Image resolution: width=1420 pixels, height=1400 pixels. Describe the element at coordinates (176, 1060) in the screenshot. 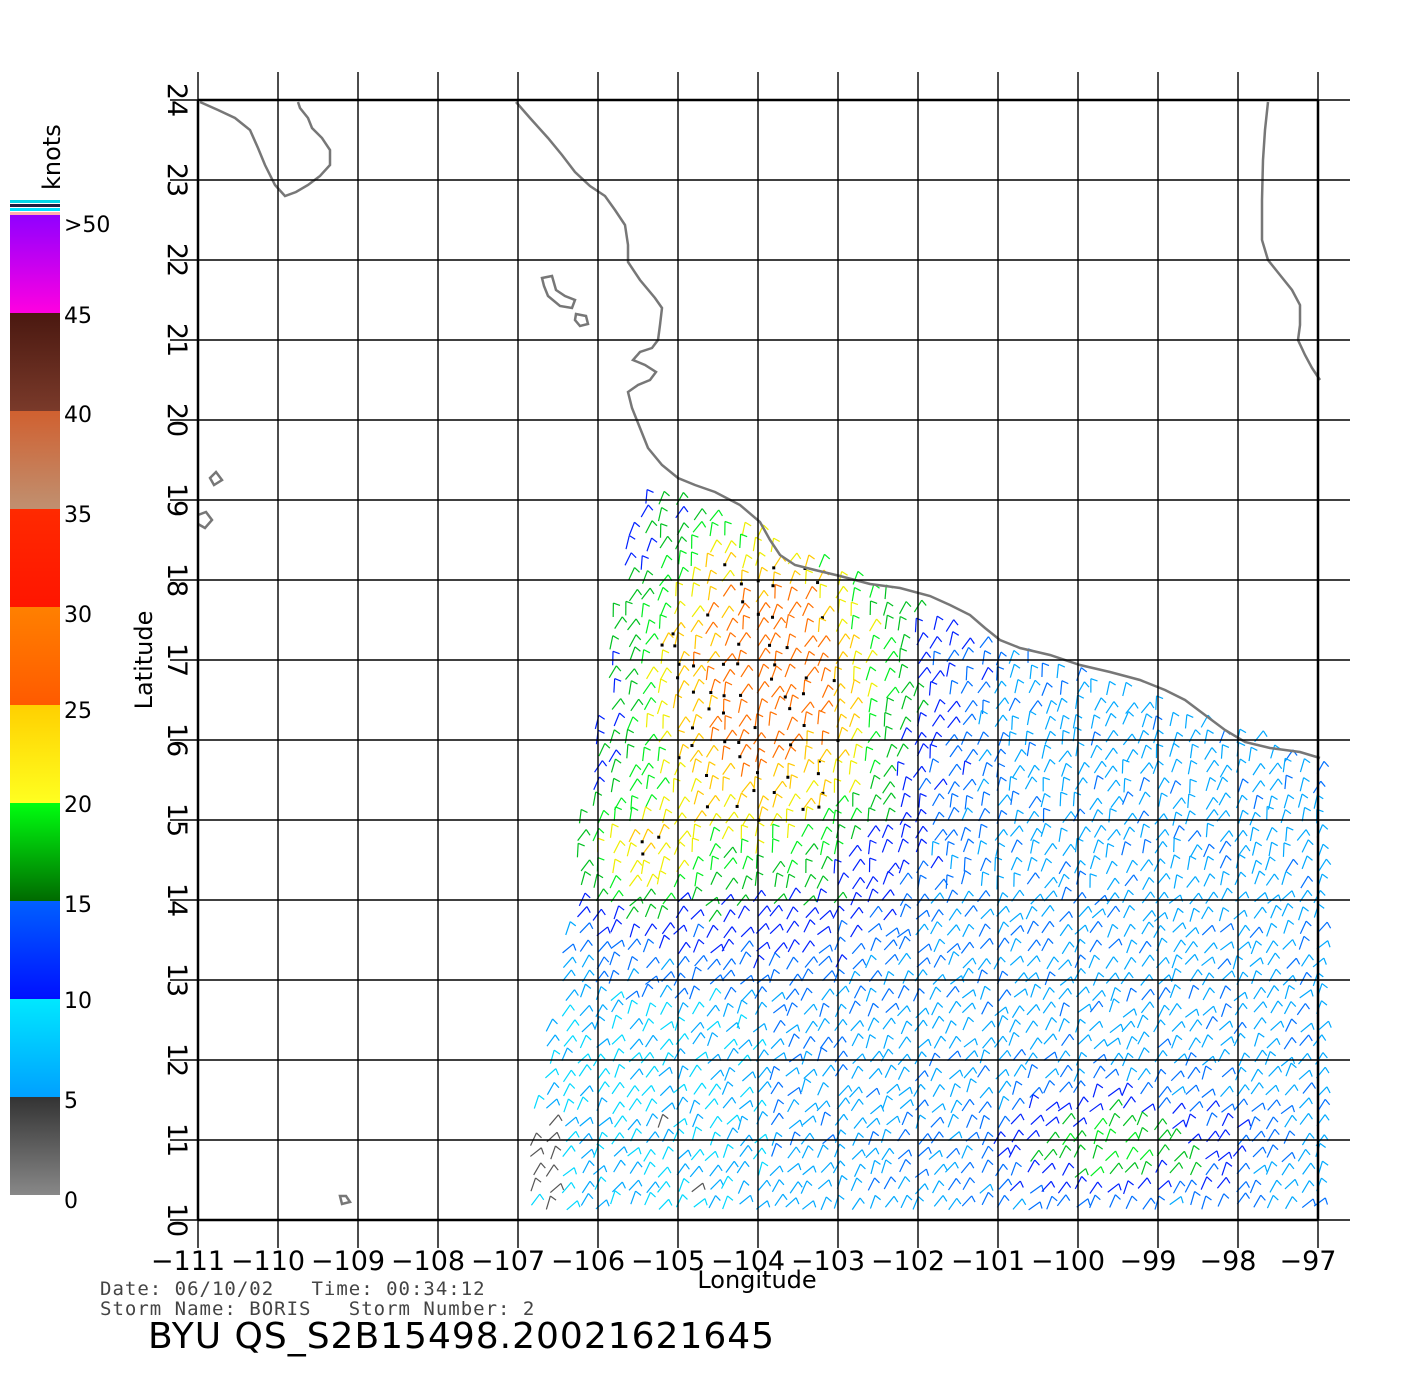

I see `latitude-tick: 12` at that location.